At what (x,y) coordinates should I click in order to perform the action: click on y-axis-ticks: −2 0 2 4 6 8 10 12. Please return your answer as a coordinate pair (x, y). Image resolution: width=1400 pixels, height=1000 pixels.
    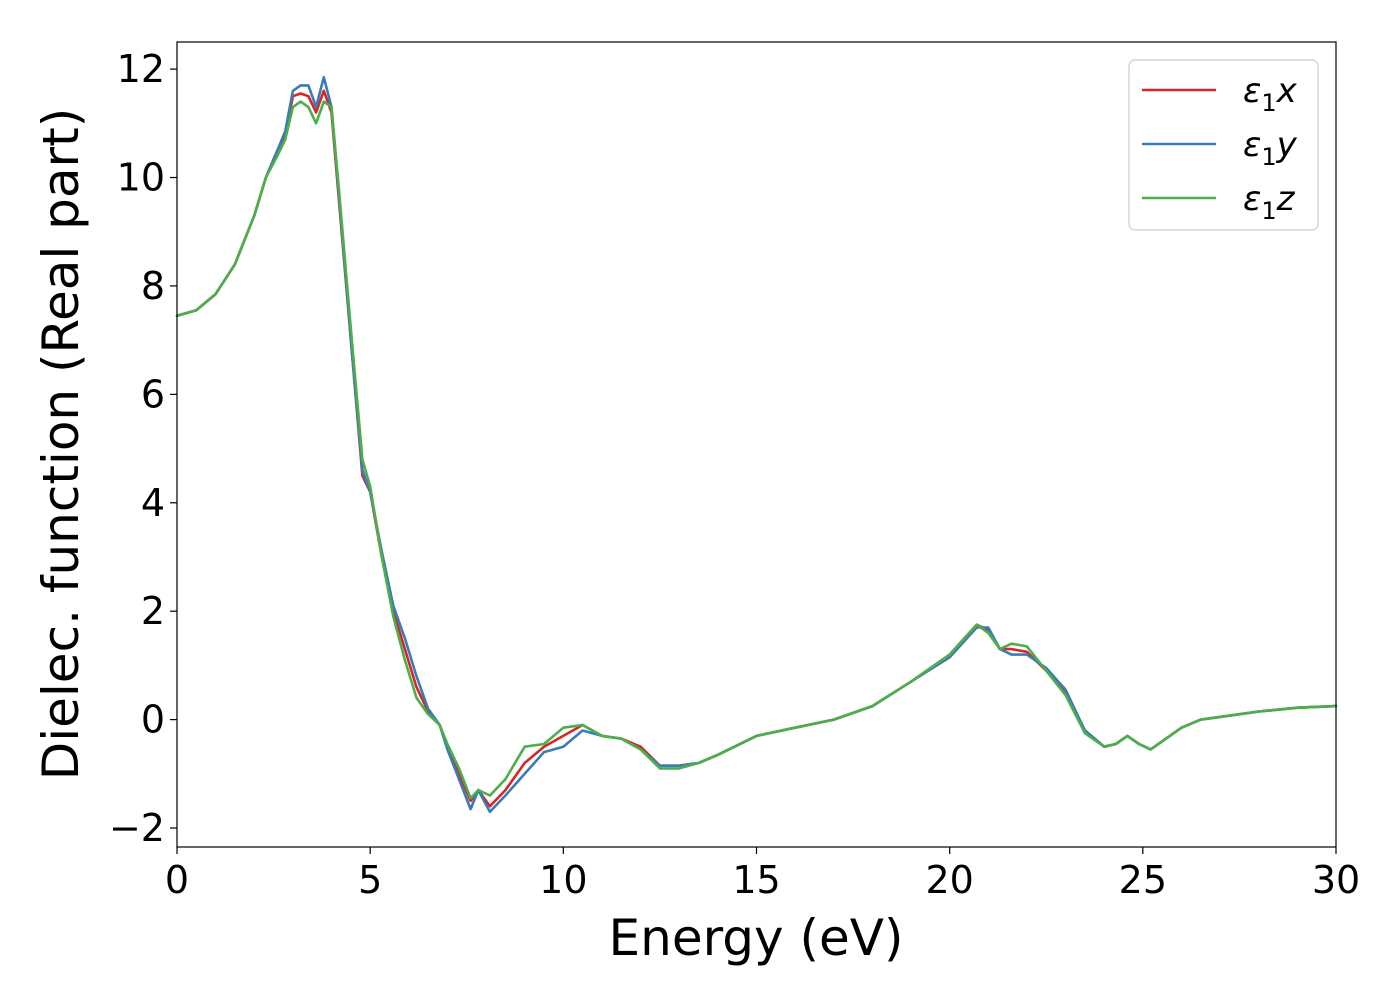
    Looking at the image, I should click on (143, 448).